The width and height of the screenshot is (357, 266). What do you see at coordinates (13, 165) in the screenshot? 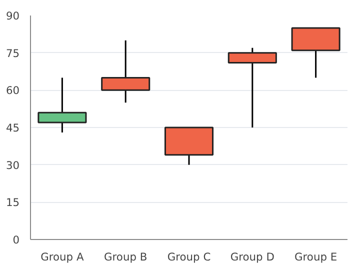
I see `y-tick-label: 30` at bounding box center [13, 165].